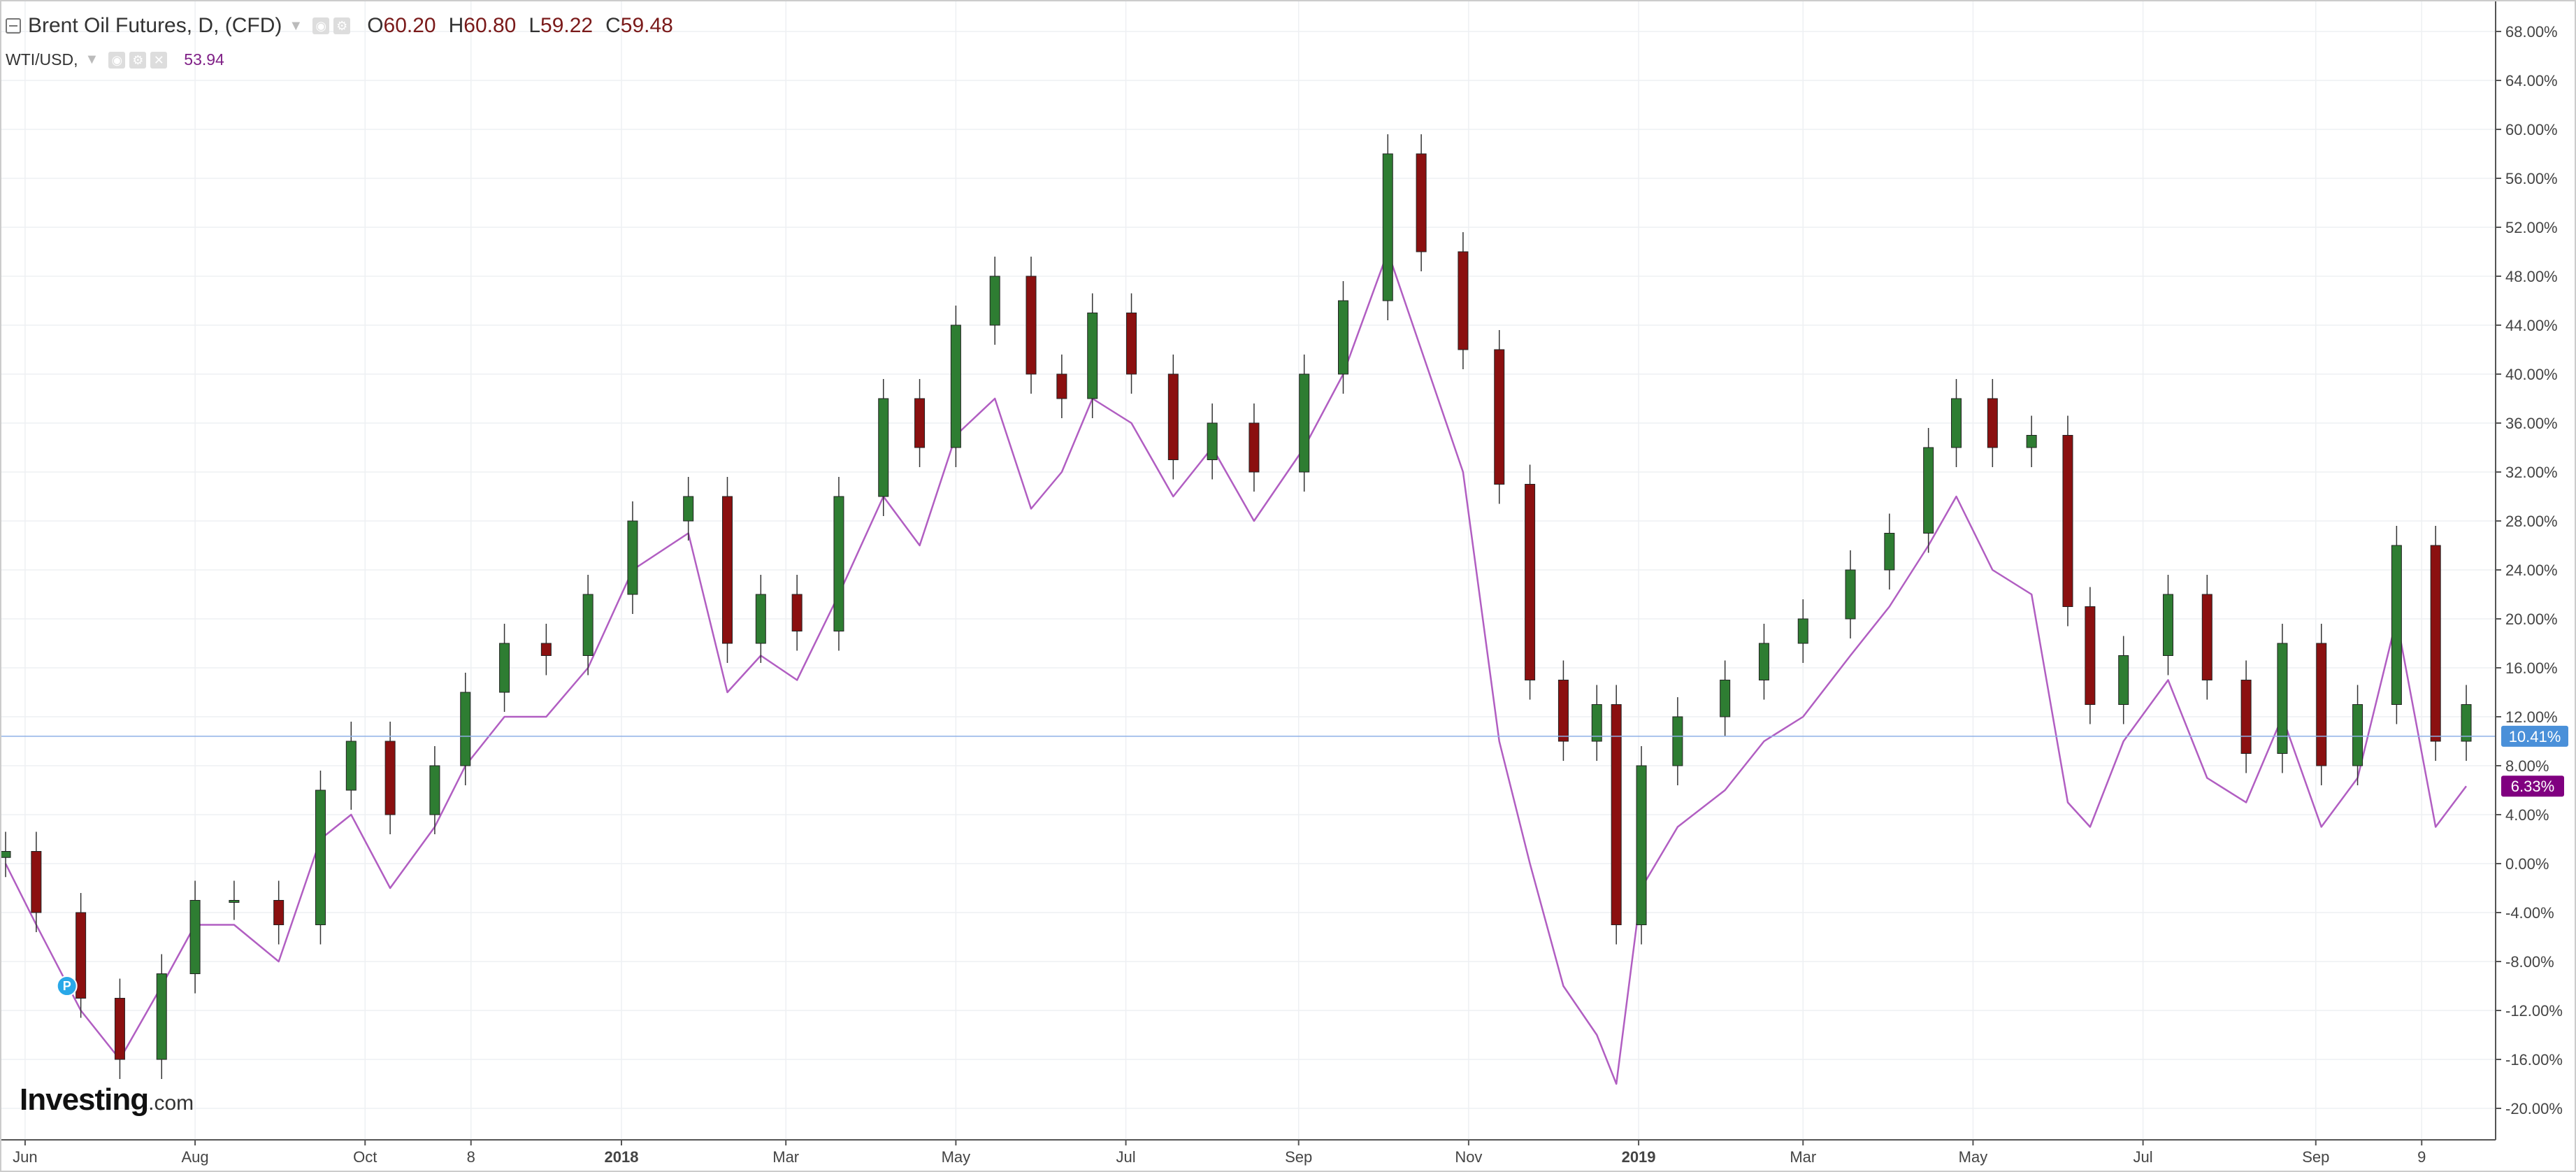 Image resolution: width=2576 pixels, height=1172 pixels. Describe the element at coordinates (1468, 1157) in the screenshot. I see `x-tick-label: Nov` at that location.